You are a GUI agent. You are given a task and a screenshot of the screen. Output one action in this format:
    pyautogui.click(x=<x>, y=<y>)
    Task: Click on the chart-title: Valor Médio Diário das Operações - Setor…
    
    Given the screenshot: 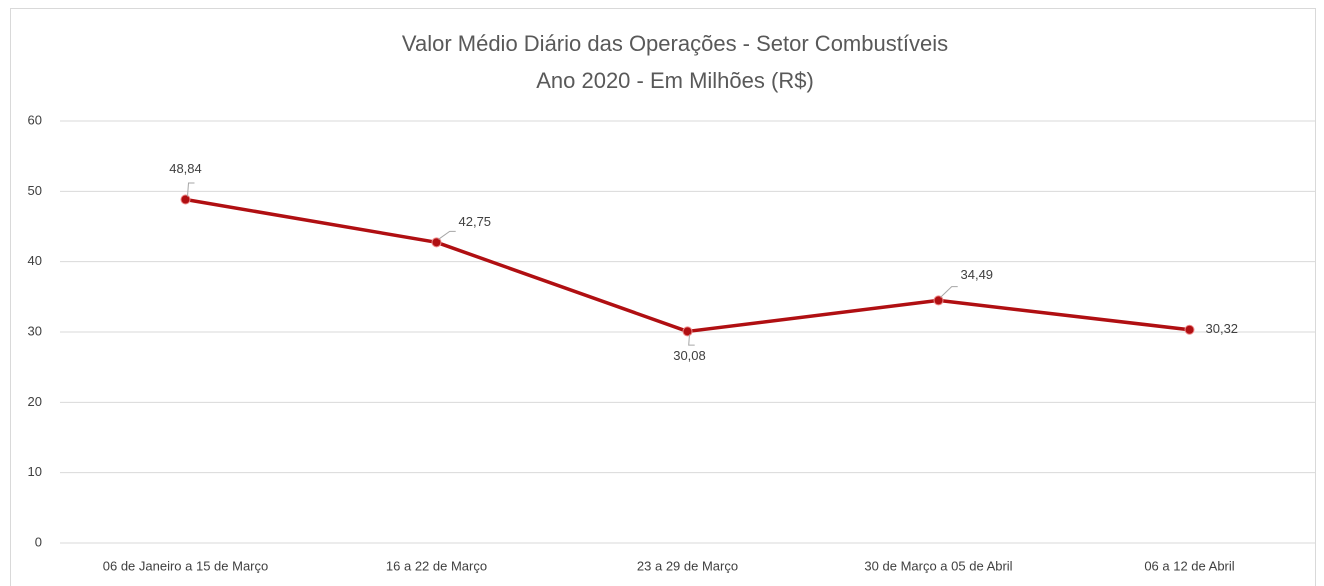 What is the action you would take?
    pyautogui.click(x=675, y=43)
    